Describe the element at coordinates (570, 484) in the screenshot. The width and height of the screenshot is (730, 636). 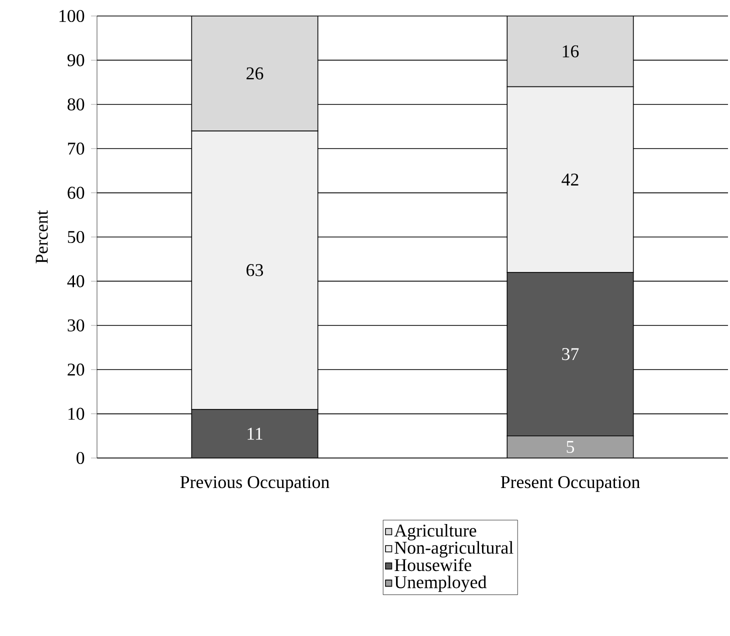
I see `x-tick-label: Present Occupation` at that location.